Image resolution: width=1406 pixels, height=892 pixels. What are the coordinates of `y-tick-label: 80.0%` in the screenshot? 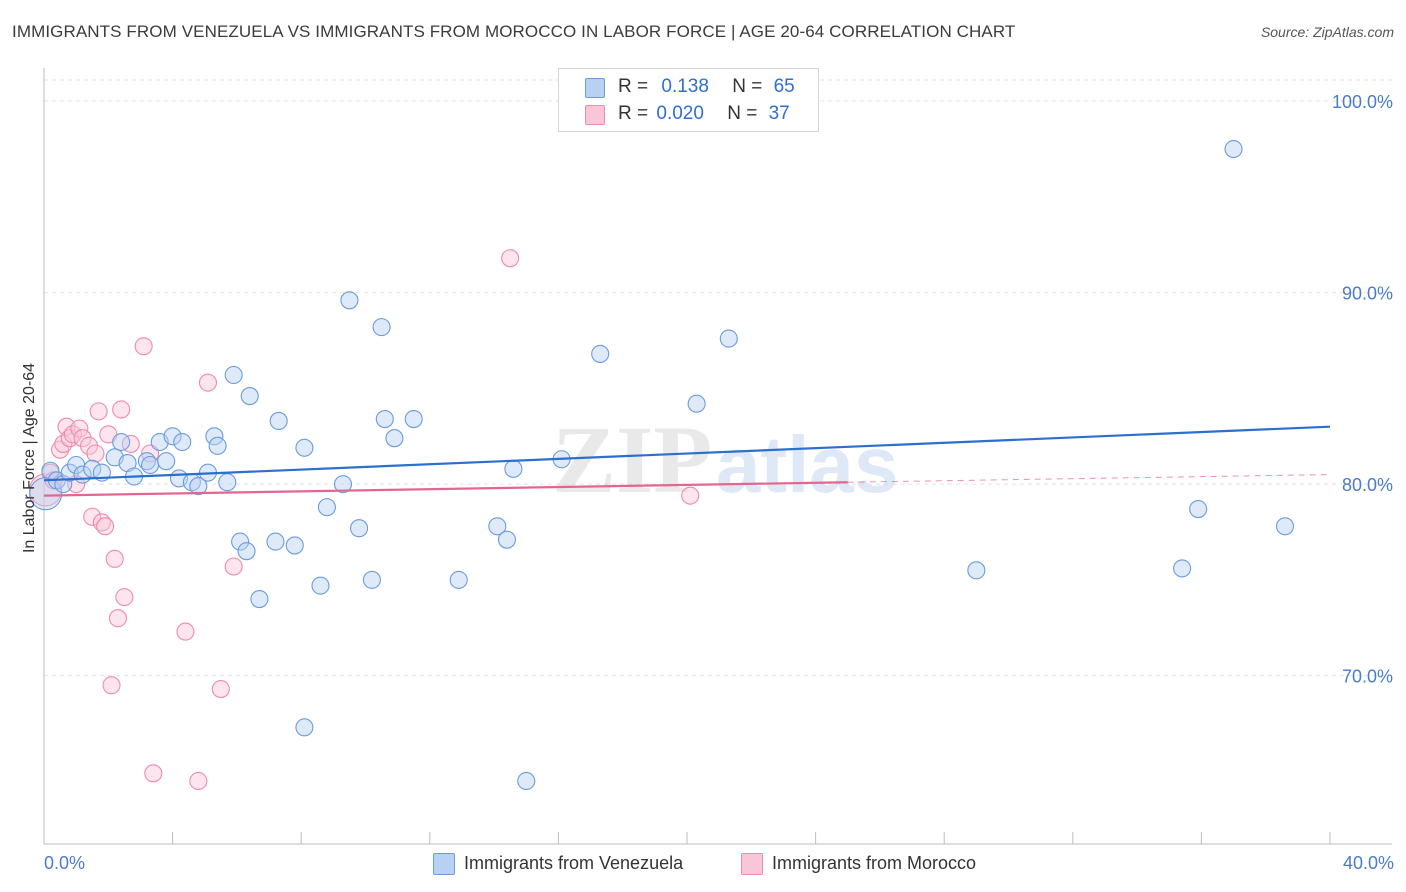 It's located at (1367, 485).